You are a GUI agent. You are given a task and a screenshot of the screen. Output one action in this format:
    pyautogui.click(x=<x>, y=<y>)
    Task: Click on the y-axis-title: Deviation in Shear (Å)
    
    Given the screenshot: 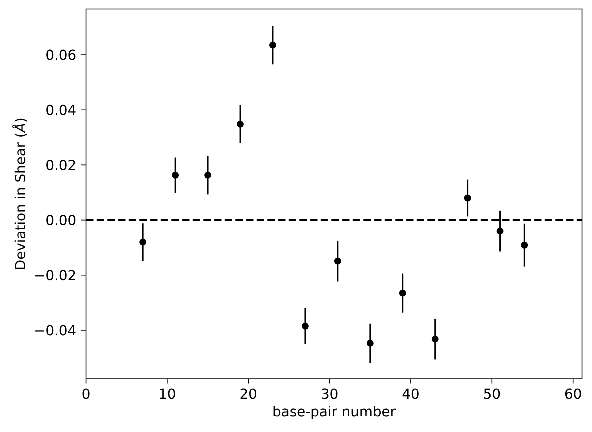 What is the action you would take?
    pyautogui.click(x=20, y=194)
    